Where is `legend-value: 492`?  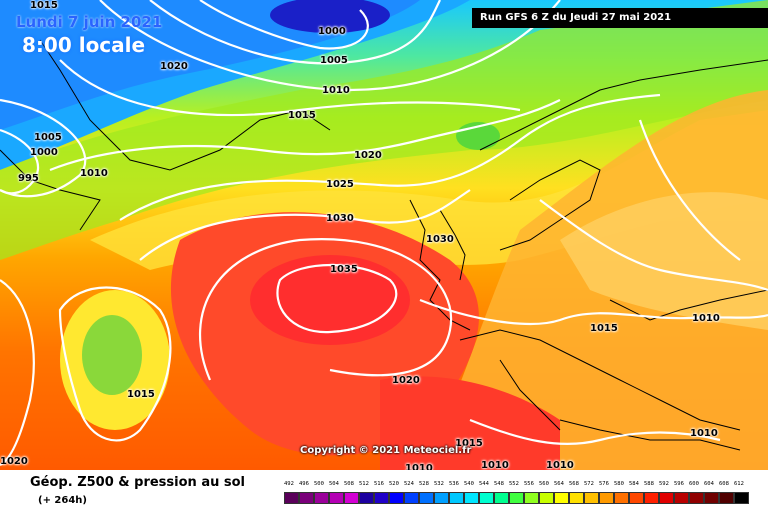 legend-value: 492 is located at coordinates (289, 484).